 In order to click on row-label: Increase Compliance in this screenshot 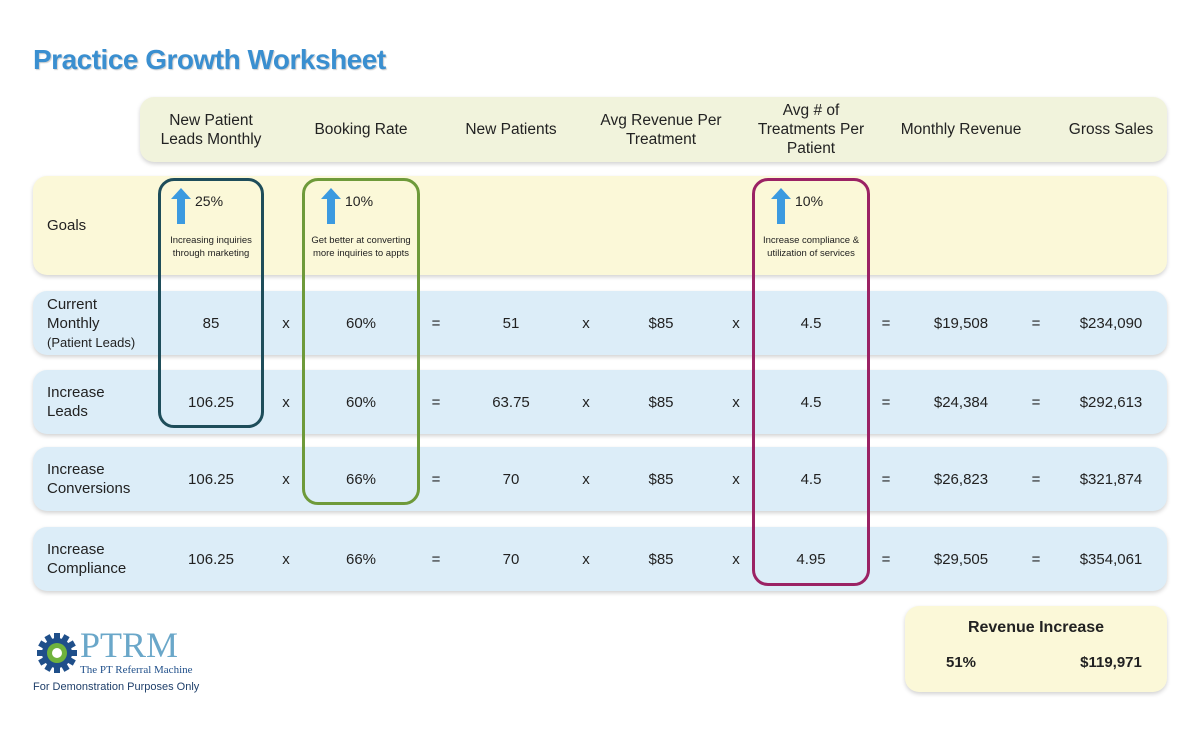, I will do `click(97, 559)`.